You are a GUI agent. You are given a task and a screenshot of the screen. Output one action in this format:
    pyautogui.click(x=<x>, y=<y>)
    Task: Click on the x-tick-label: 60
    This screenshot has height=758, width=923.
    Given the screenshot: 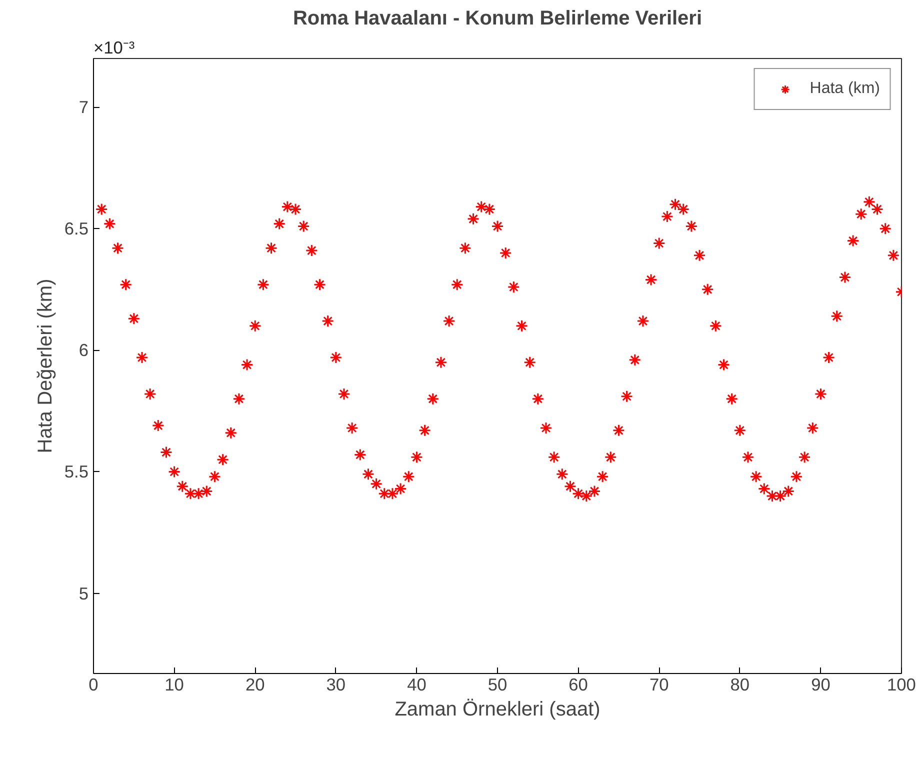 What is the action you would take?
    pyautogui.click(x=578, y=684)
    